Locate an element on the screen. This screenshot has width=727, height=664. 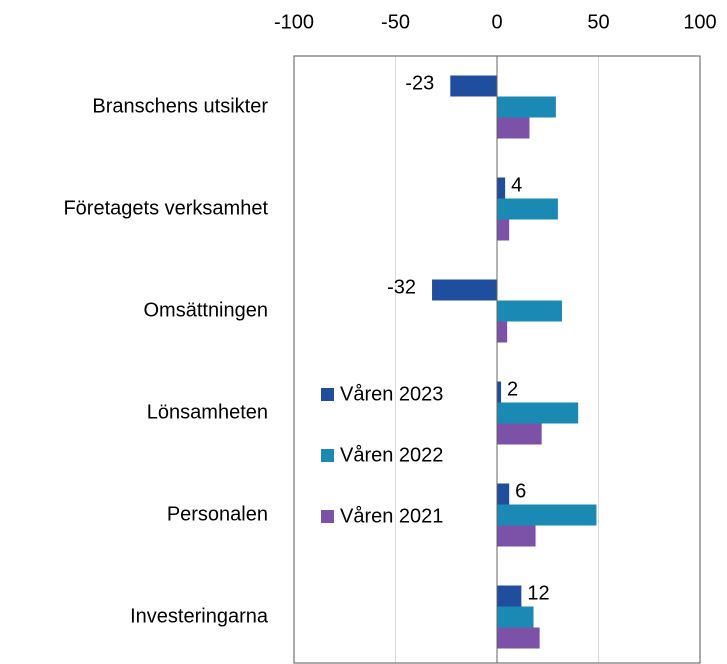
data-label: 4 is located at coordinates (516, 185).